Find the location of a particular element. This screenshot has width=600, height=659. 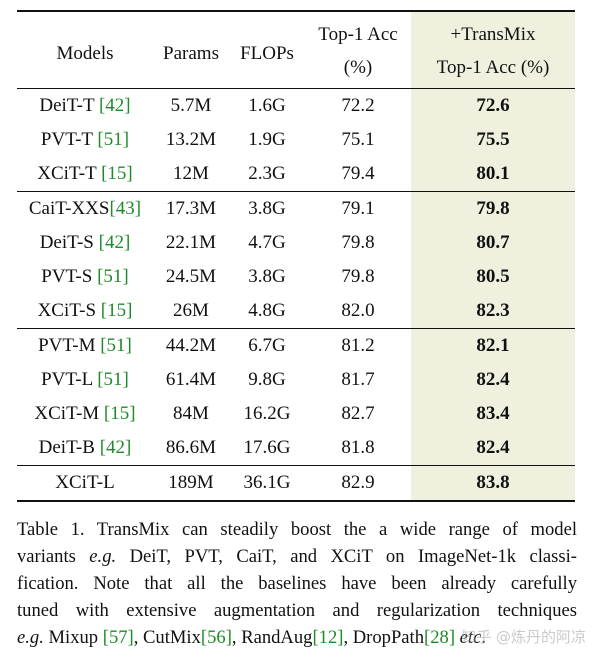

table-row: PVT-L [51] 61.4M 9.8G 81.7 82.4 is located at coordinates (296, 380).